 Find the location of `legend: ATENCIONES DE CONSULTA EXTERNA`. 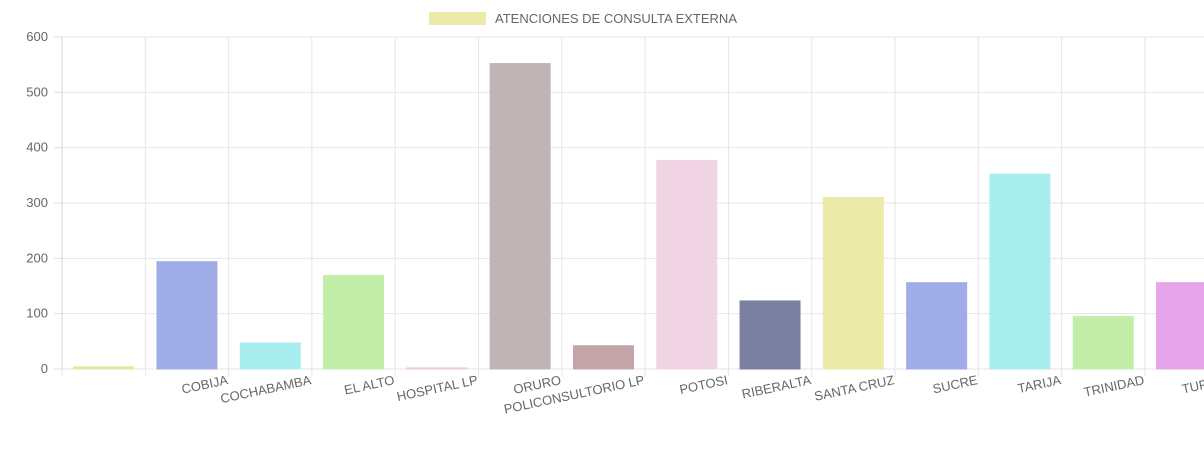

legend: ATENCIONES DE CONSULTA EXTERNA is located at coordinates (583, 18).